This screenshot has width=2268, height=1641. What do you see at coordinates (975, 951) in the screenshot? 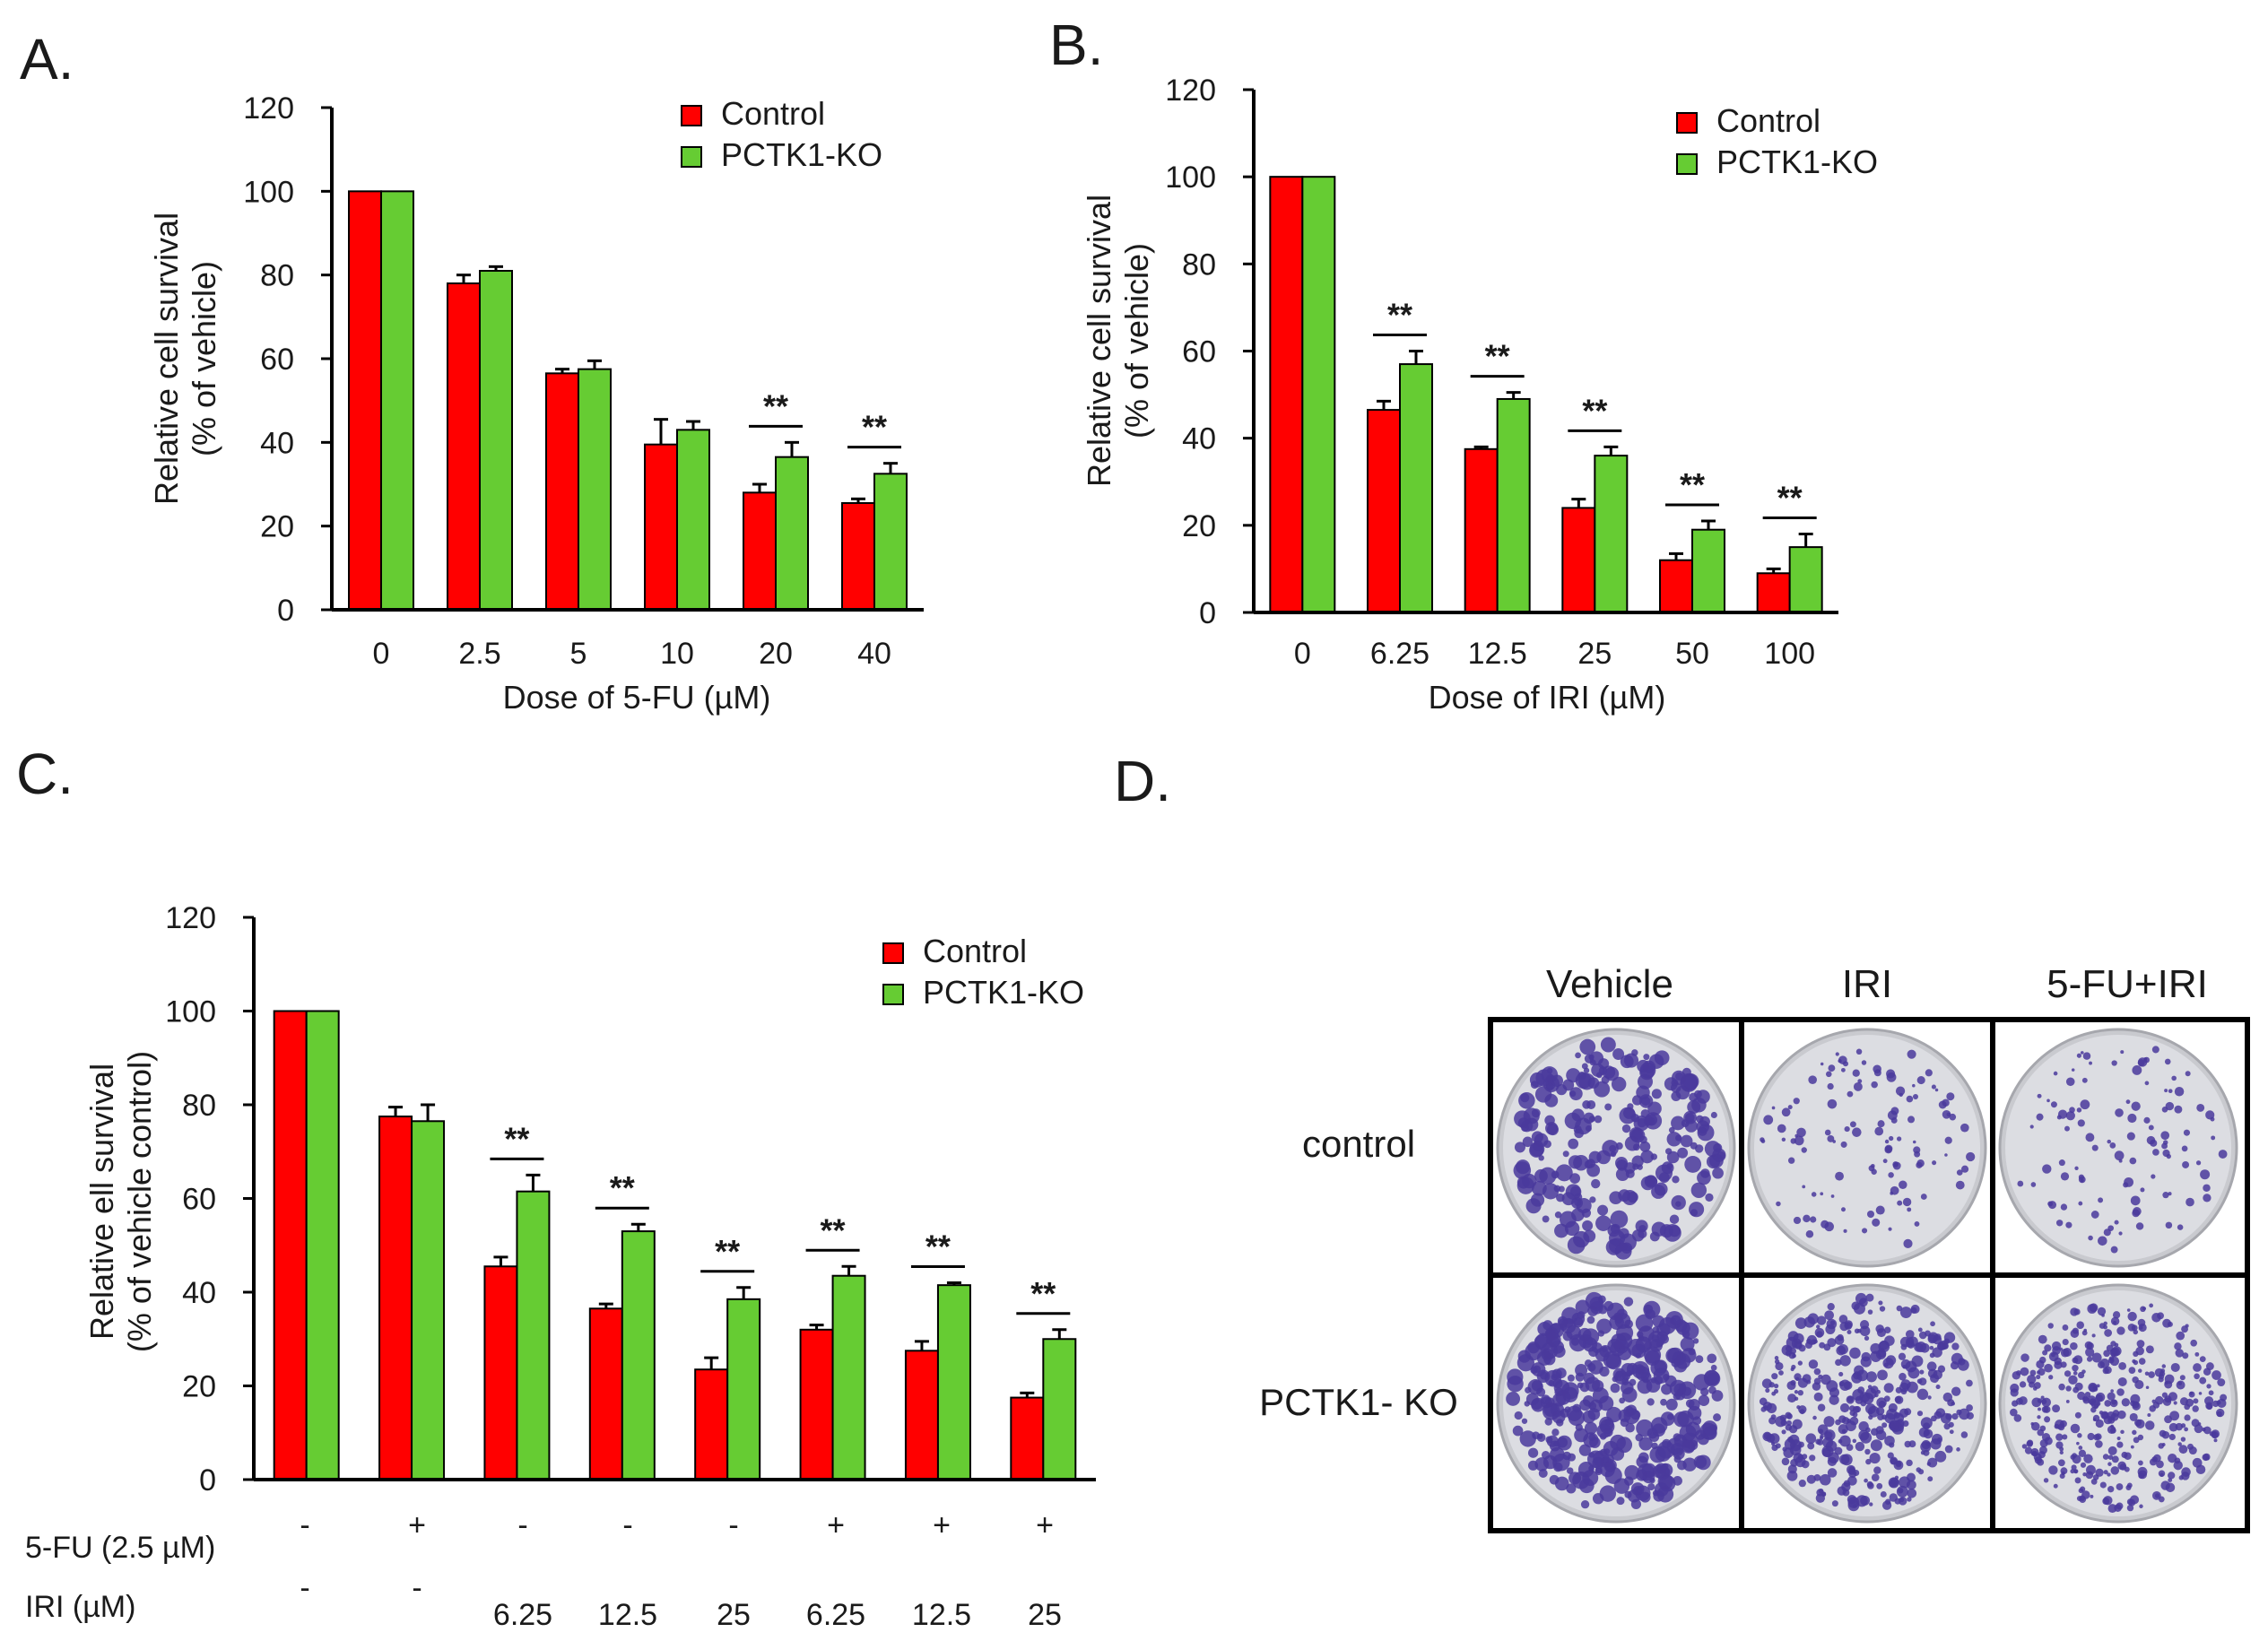
I see `legend-label: Control` at bounding box center [975, 951].